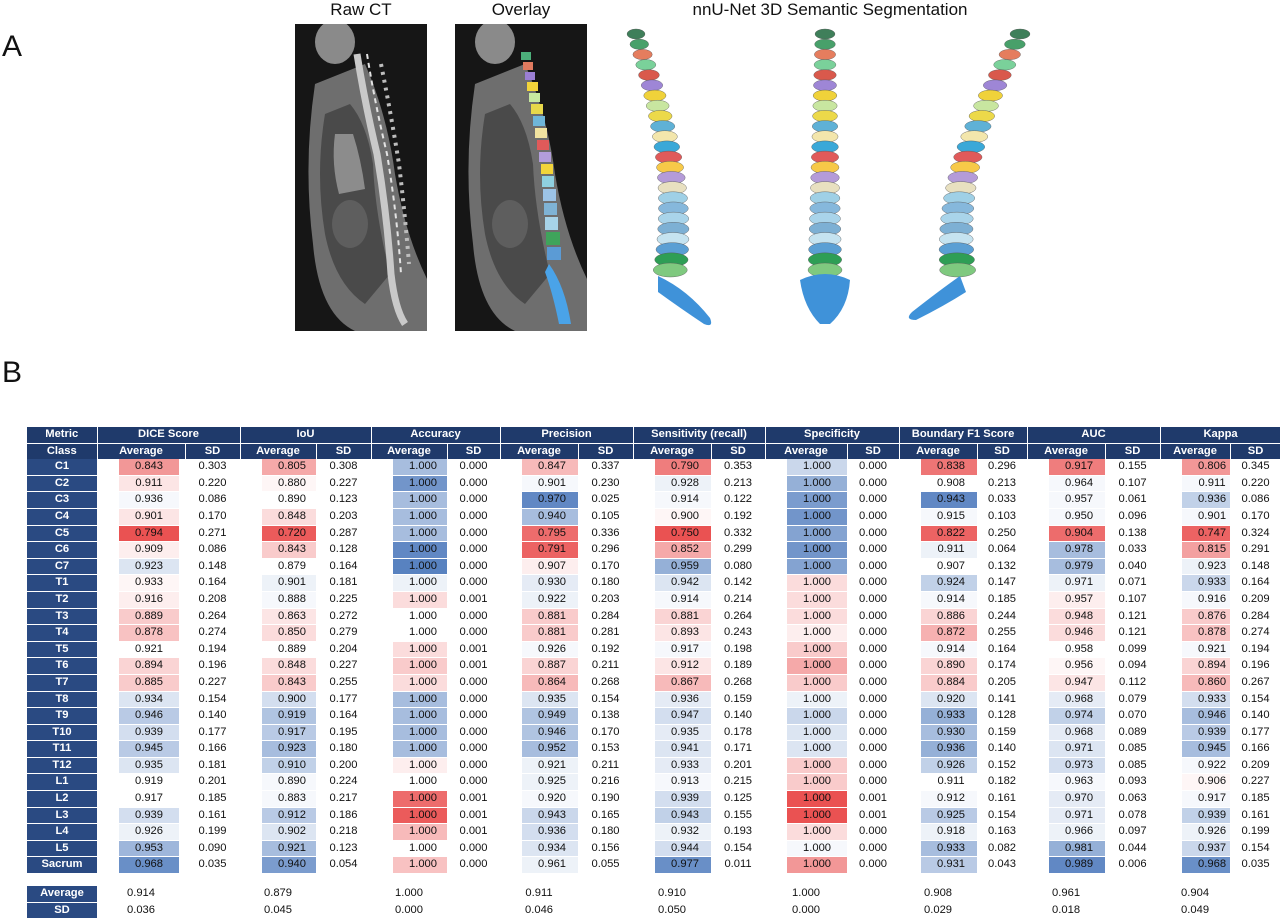 The height and width of the screenshot is (919, 1280). Describe the element at coordinates (539, 682) in the screenshot. I see `average-cell: 0.864` at that location.